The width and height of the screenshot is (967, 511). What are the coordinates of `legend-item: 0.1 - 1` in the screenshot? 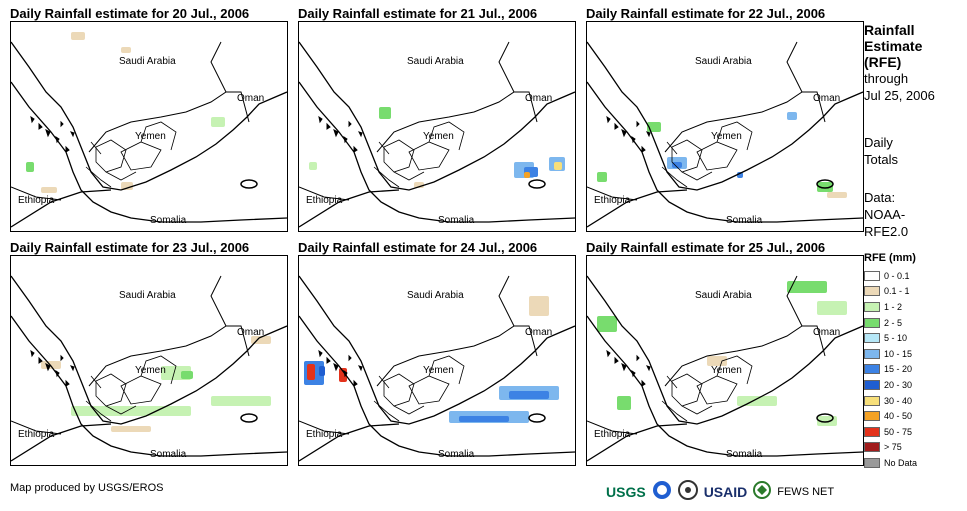 It's located at (890, 292).